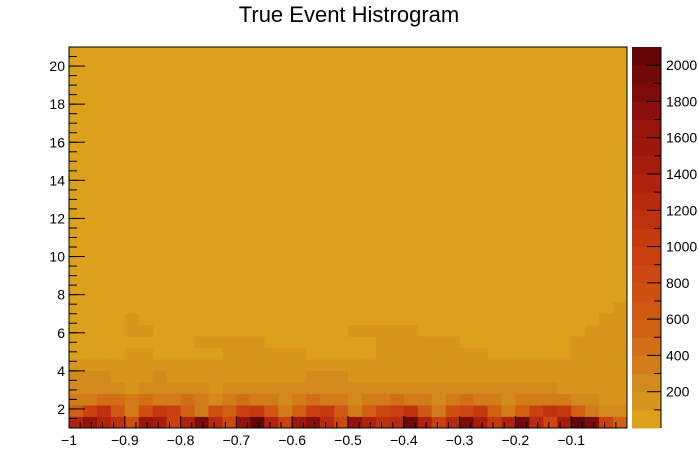 Image resolution: width=698 pixels, height=476 pixels. Describe the element at coordinates (57, 104) in the screenshot. I see `y-tick-label: 18` at that location.